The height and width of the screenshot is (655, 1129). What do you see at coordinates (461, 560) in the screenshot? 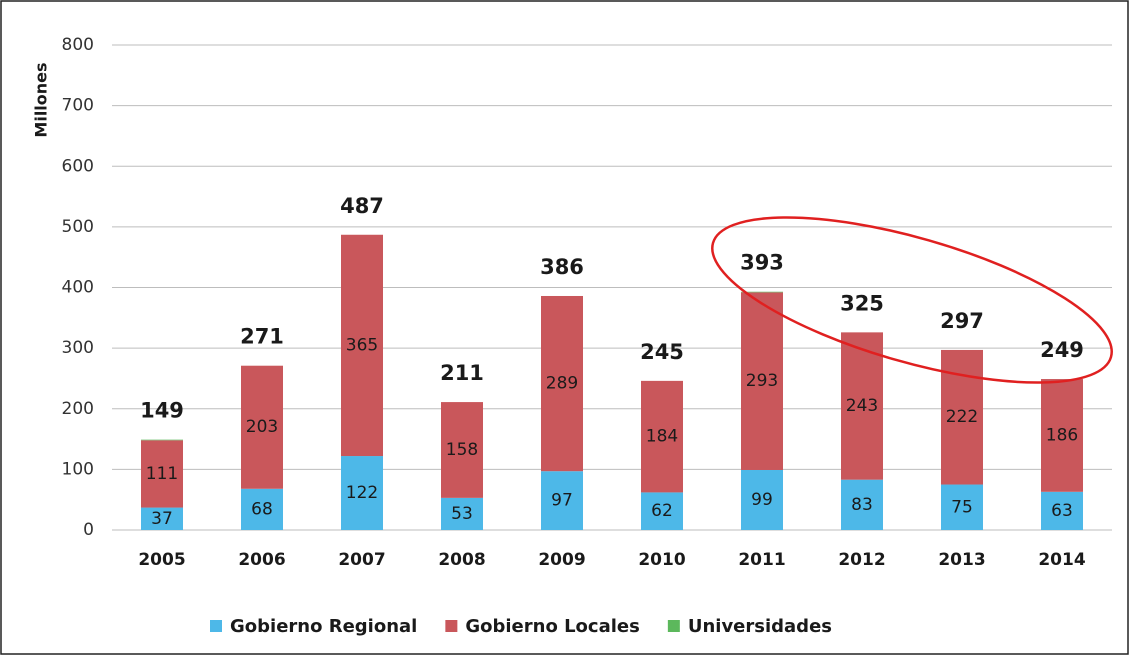
I see `x-tick-label: 2008` at bounding box center [461, 560].